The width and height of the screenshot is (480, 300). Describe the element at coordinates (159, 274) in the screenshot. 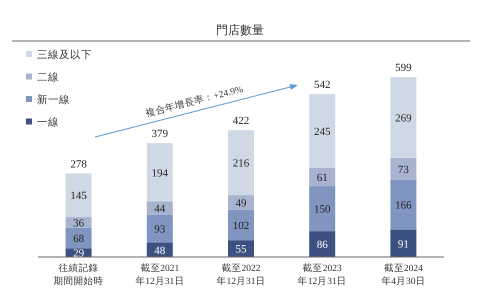

I see `x-tick-label: 截至2021年12月31日` at that location.